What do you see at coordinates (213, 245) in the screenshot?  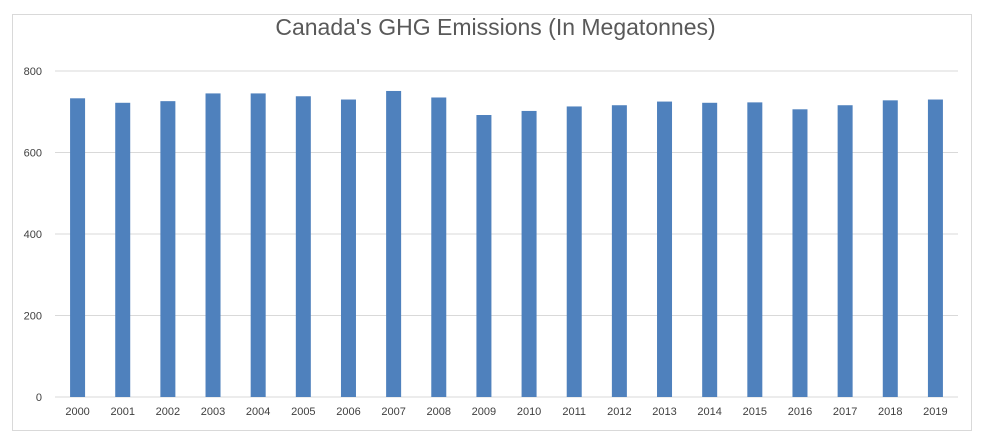 I see `bar-2003` at bounding box center [213, 245].